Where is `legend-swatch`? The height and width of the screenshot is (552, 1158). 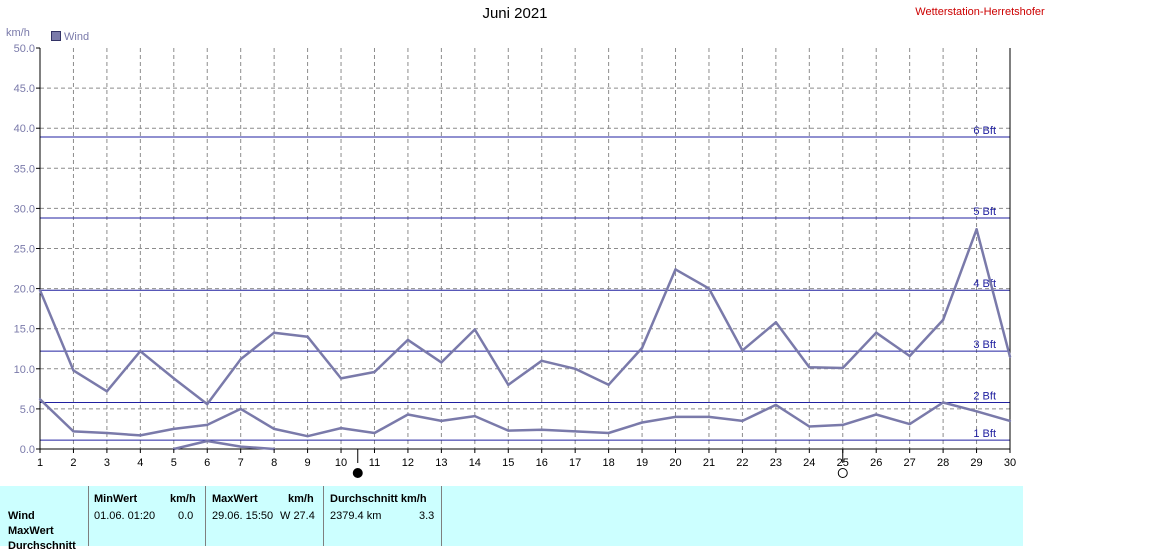 legend-swatch is located at coordinates (56, 36).